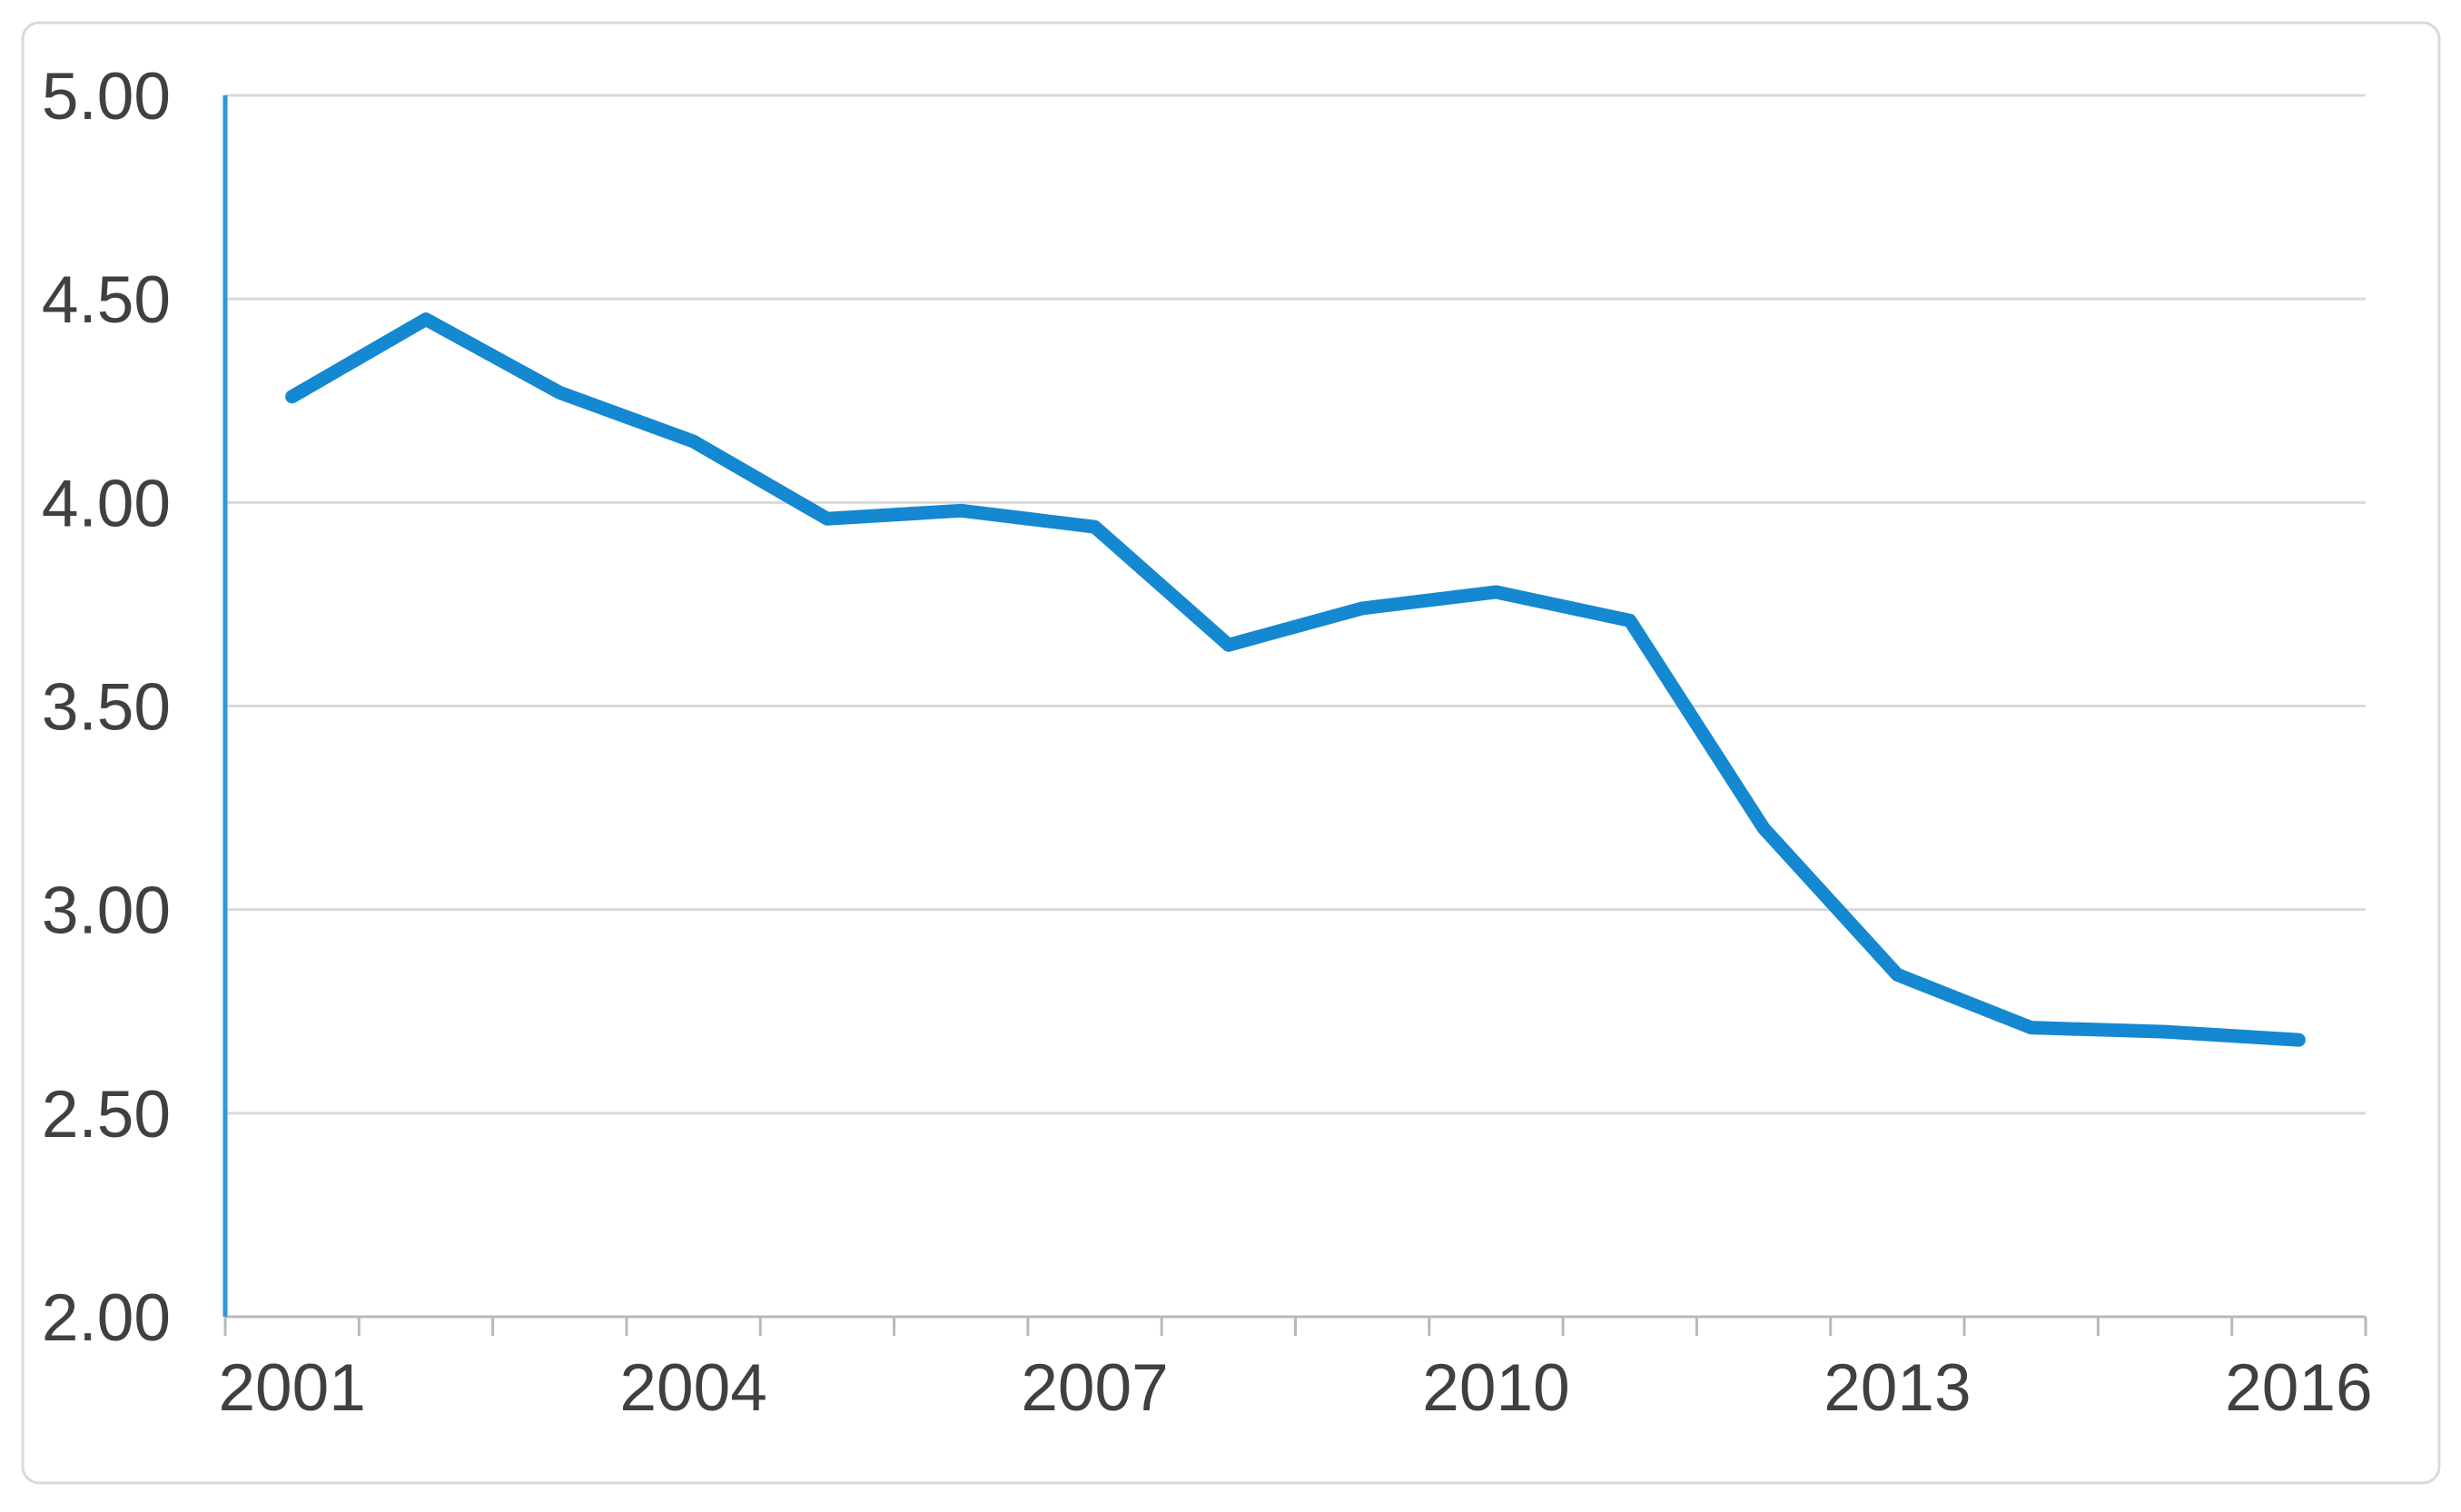  Describe the element at coordinates (106, 97) in the screenshot. I see `y-tick-label-5.00: 5.00` at that location.